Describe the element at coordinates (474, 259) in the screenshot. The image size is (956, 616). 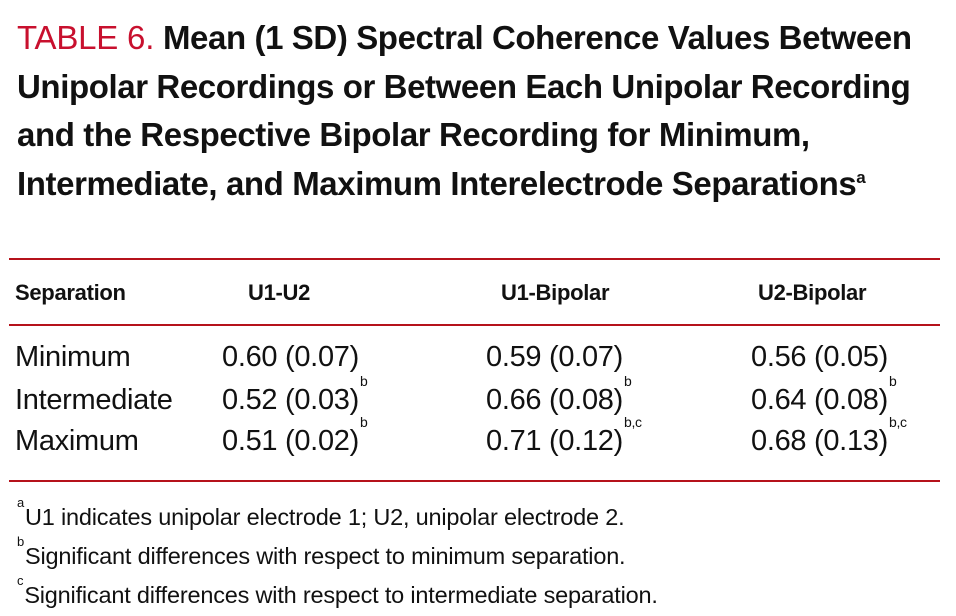
I see `top-rule` at that location.